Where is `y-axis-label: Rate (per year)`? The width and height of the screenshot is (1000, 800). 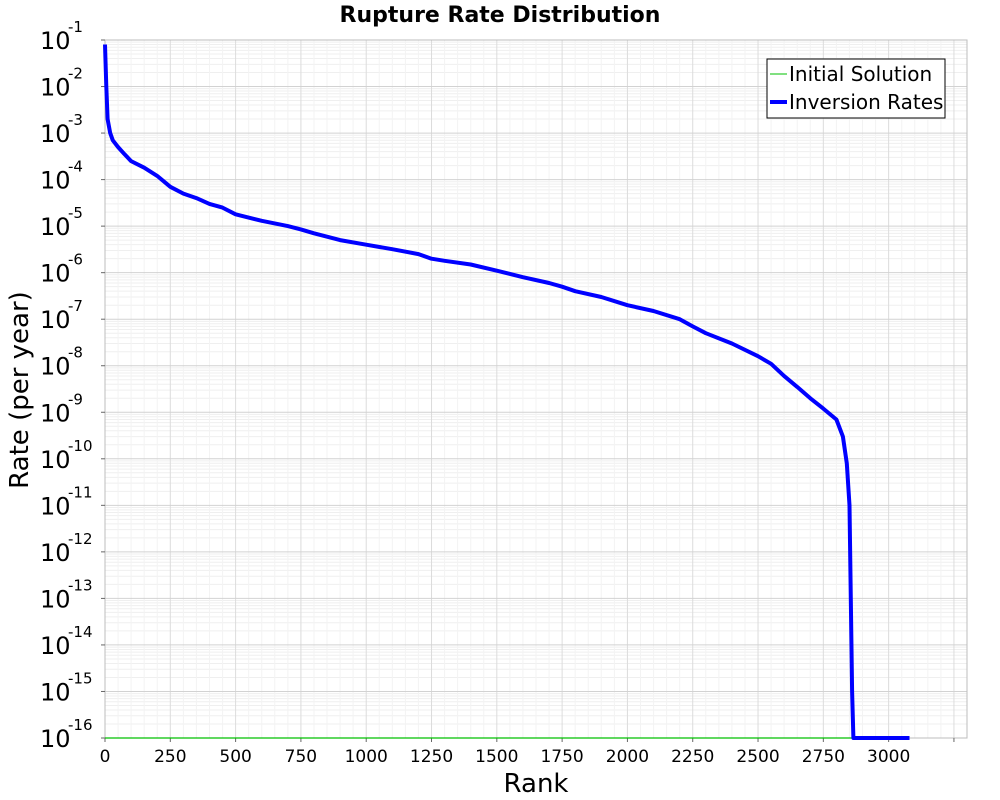
y-axis-label: Rate (per year) is located at coordinates (20, 390).